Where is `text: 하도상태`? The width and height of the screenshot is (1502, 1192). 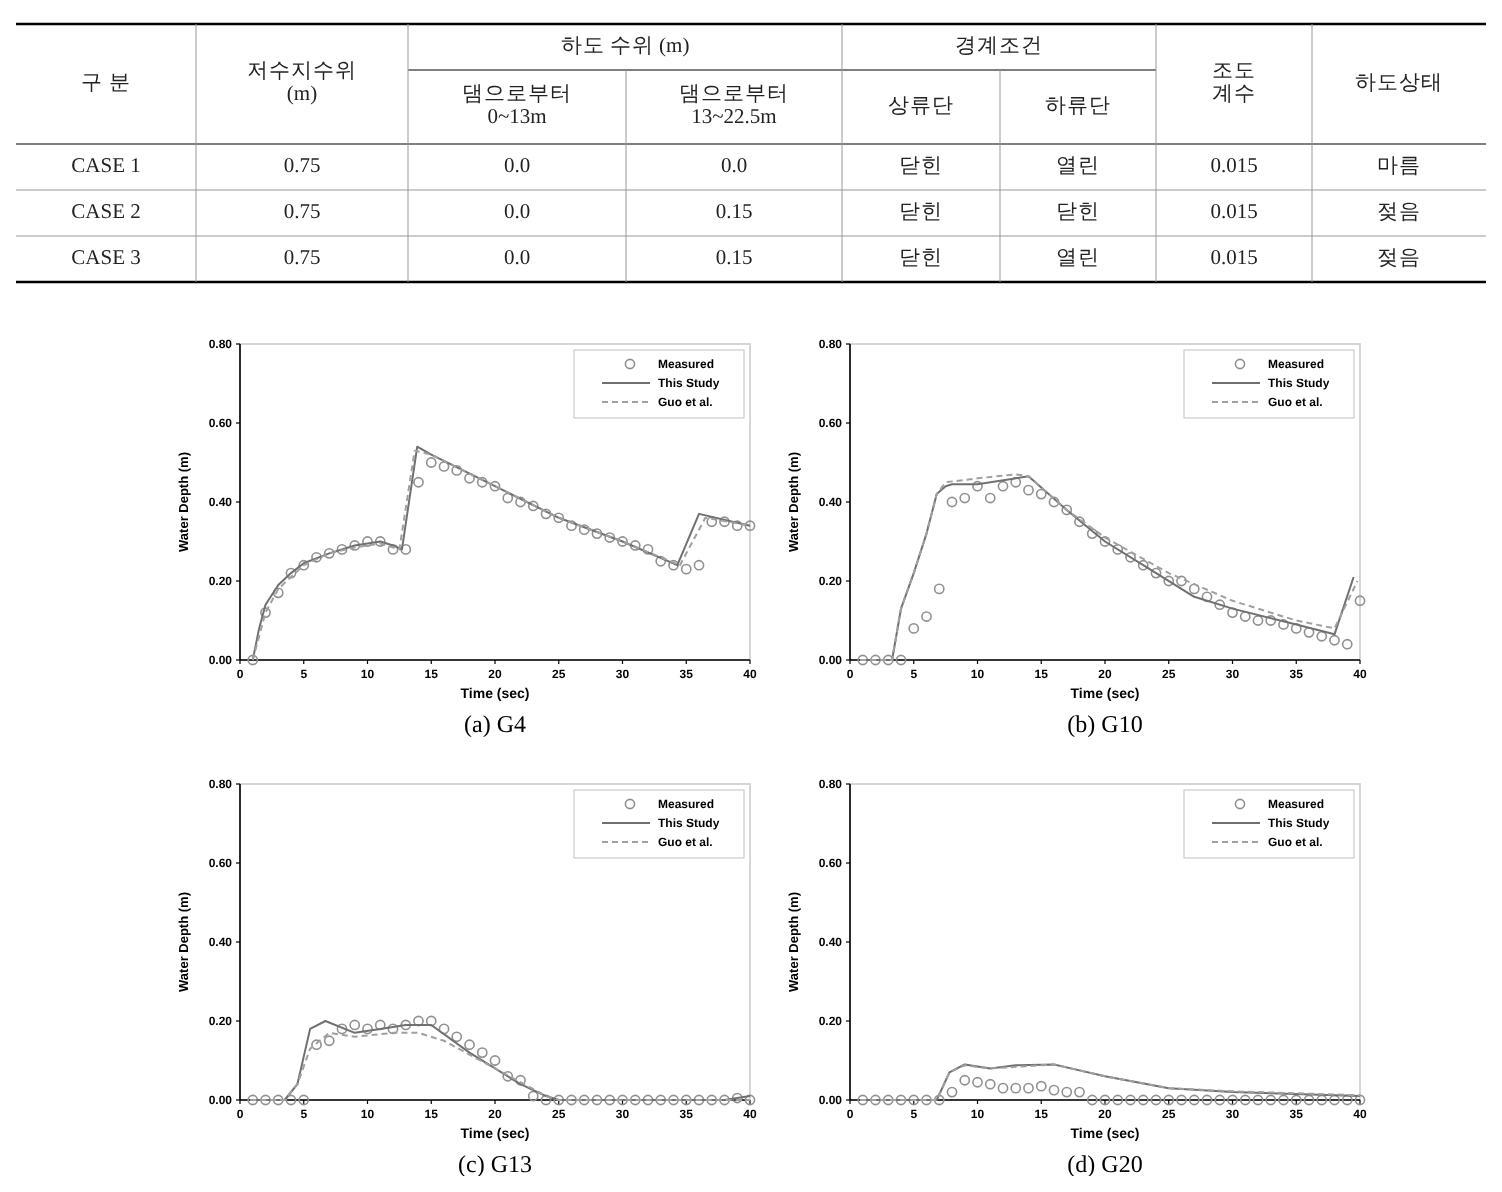 text: 하도상태 is located at coordinates (1399, 82).